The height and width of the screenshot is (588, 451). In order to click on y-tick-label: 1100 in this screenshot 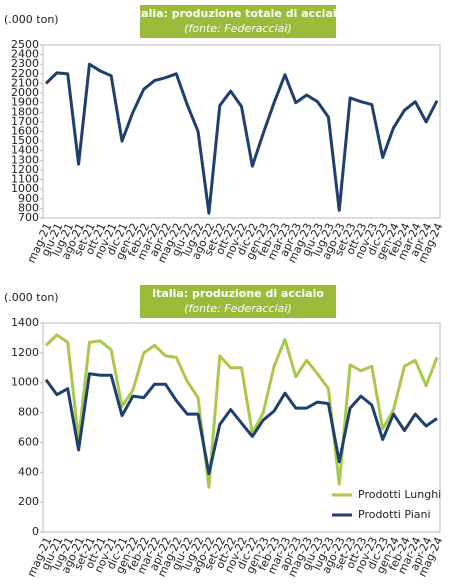, I will do `click(25, 179)`.